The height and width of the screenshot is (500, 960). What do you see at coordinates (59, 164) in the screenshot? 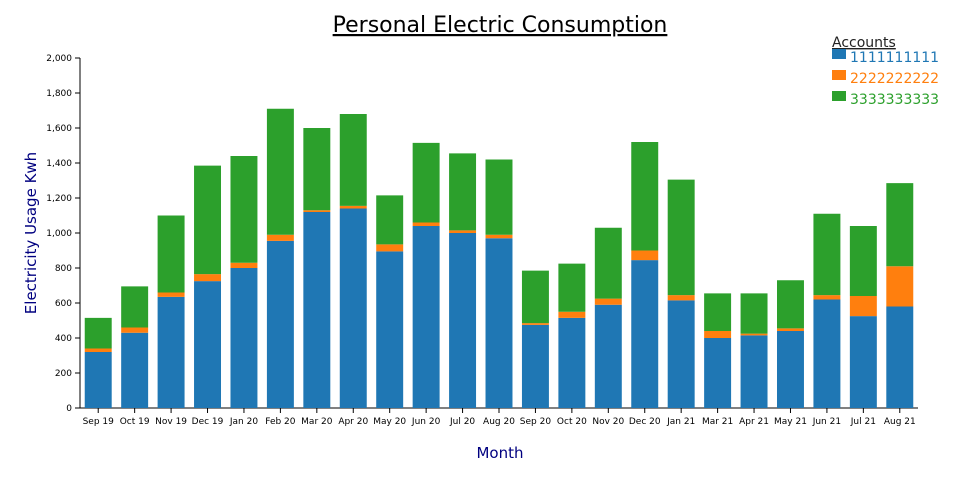
I see `y-tick-label: 1,400` at bounding box center [59, 164].